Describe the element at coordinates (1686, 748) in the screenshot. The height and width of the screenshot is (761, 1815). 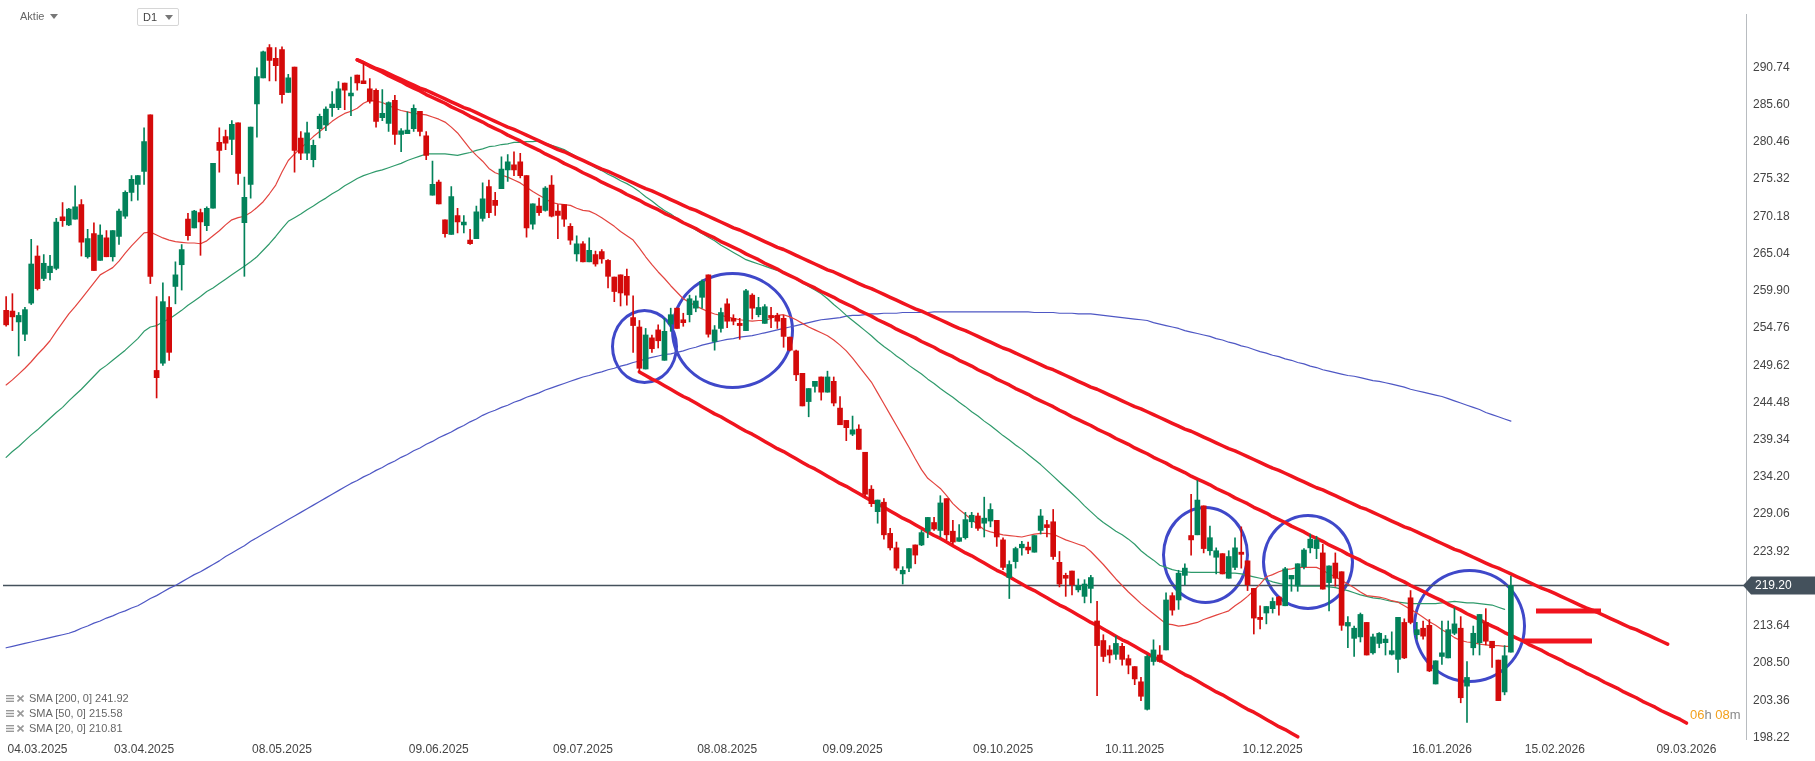
I see `x-tick-label: 09.03.2026` at that location.